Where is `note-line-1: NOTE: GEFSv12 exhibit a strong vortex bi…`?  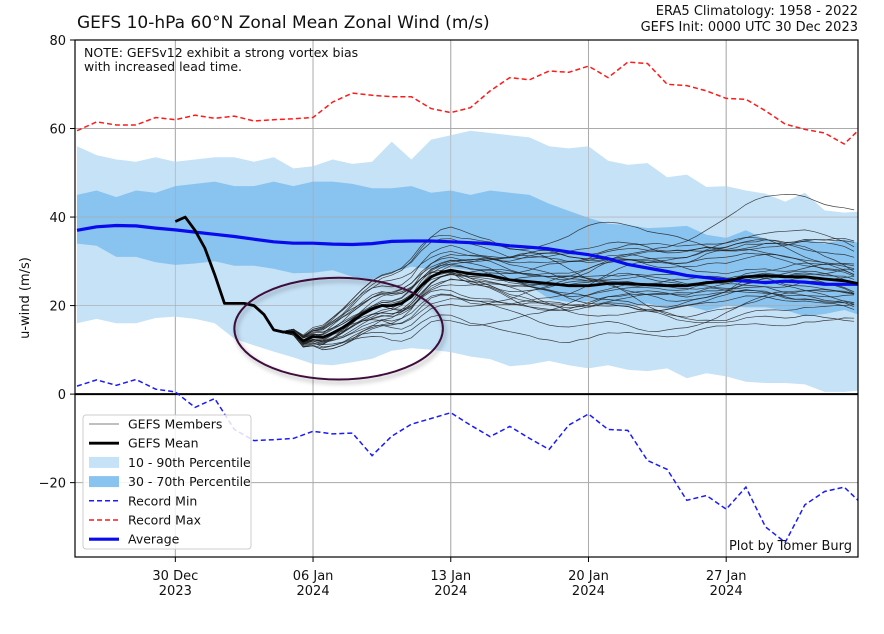
note-line-1: NOTE: GEFSv12 exhibit a strong vortex bi… is located at coordinates (221, 52).